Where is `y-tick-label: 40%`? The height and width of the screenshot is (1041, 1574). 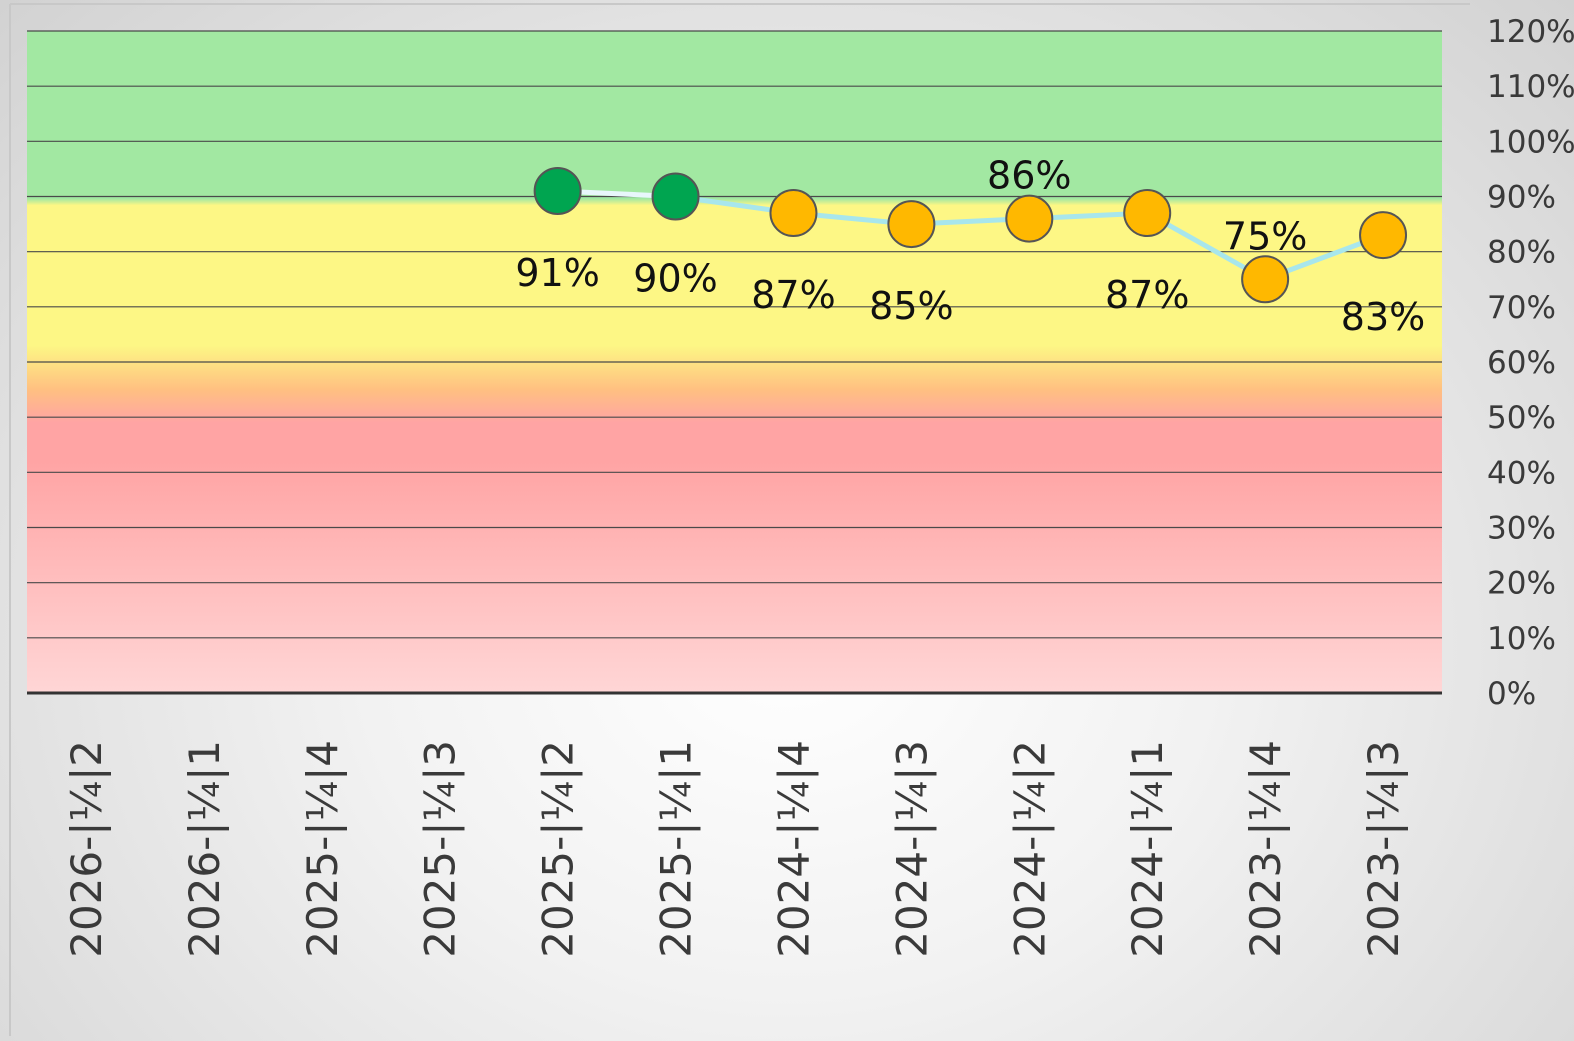
y-tick-label: 40% is located at coordinates (1521, 473).